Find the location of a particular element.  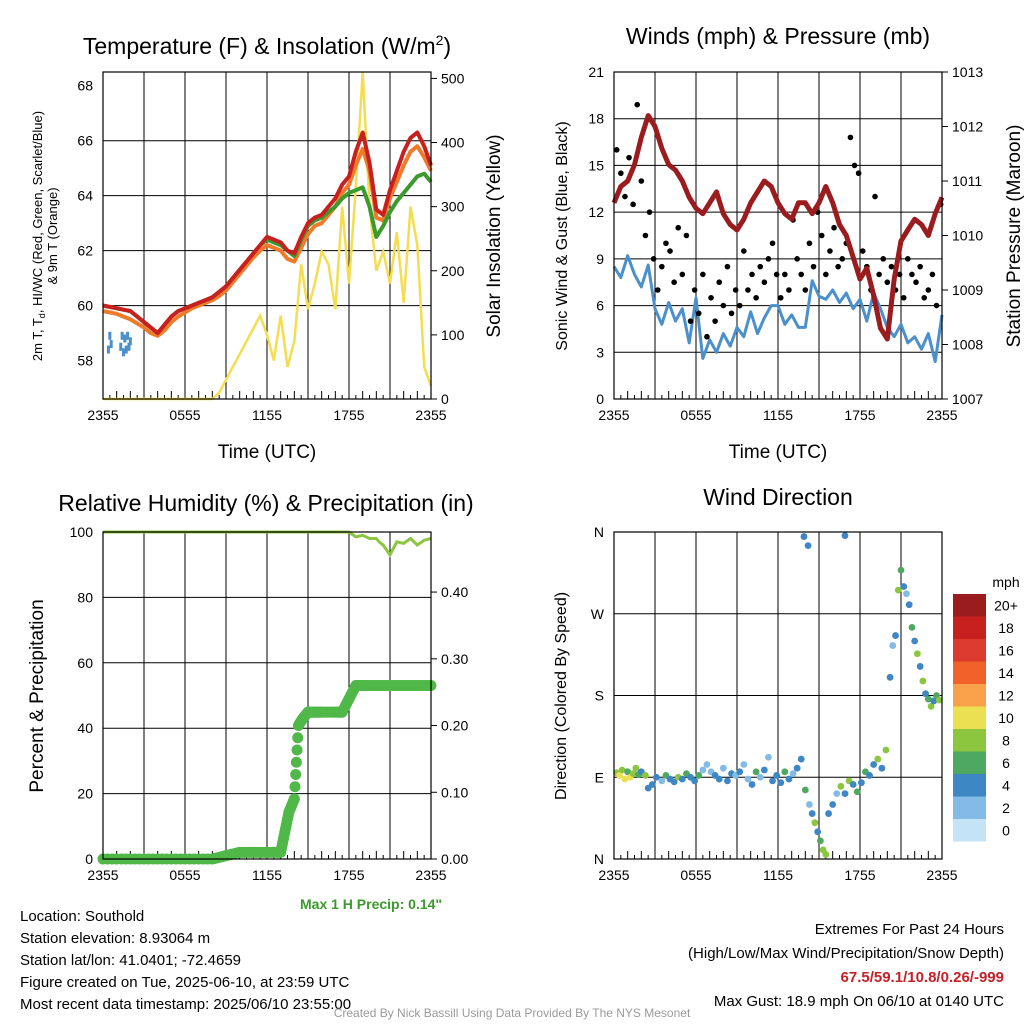

ytick-0-3: 64 is located at coordinates (85, 196).